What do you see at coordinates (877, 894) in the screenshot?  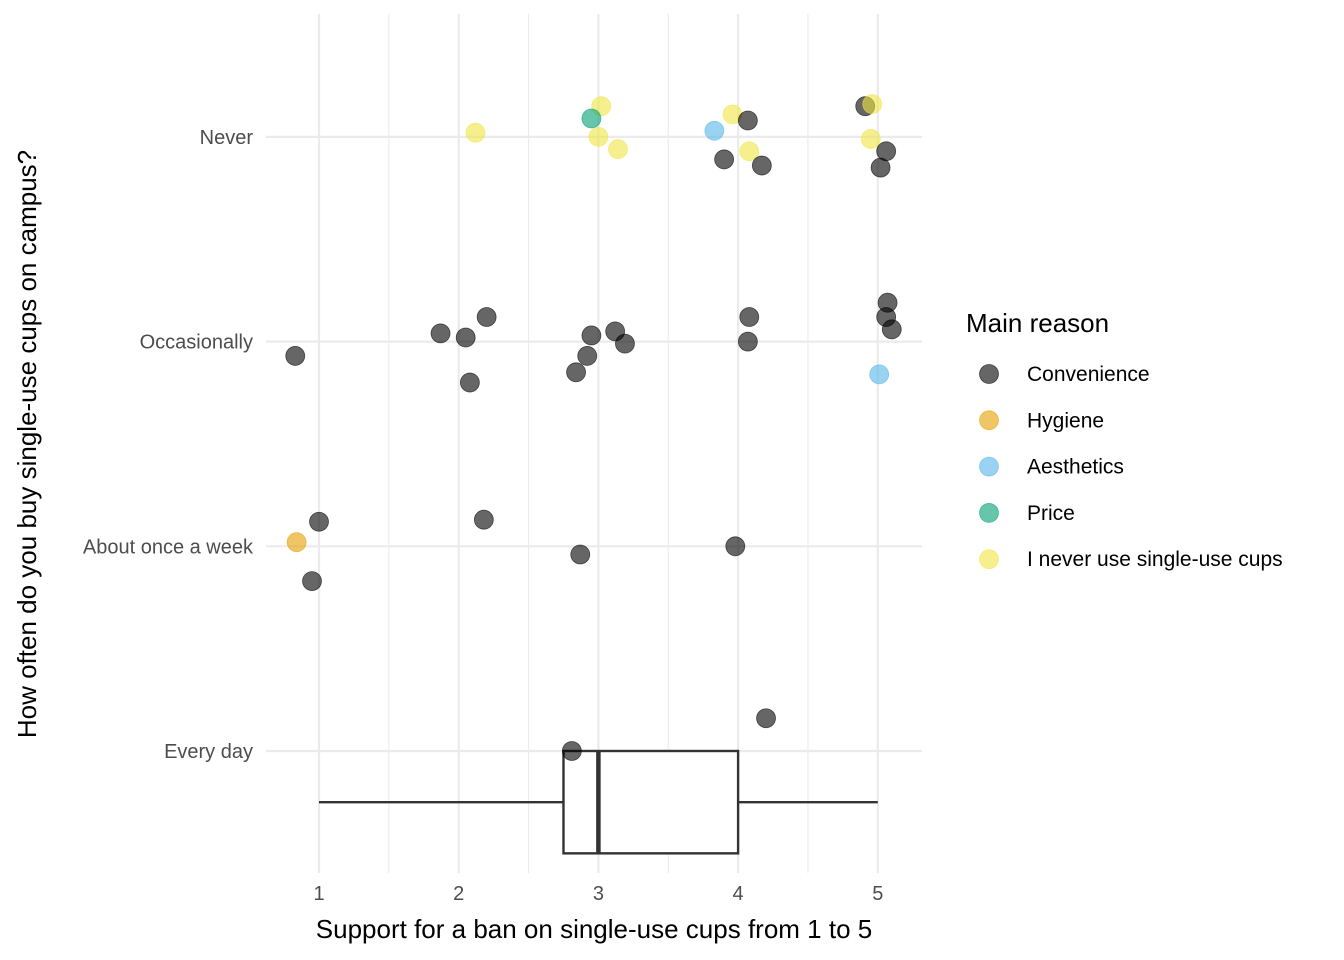 I see `x-tick-label: 5` at bounding box center [877, 894].